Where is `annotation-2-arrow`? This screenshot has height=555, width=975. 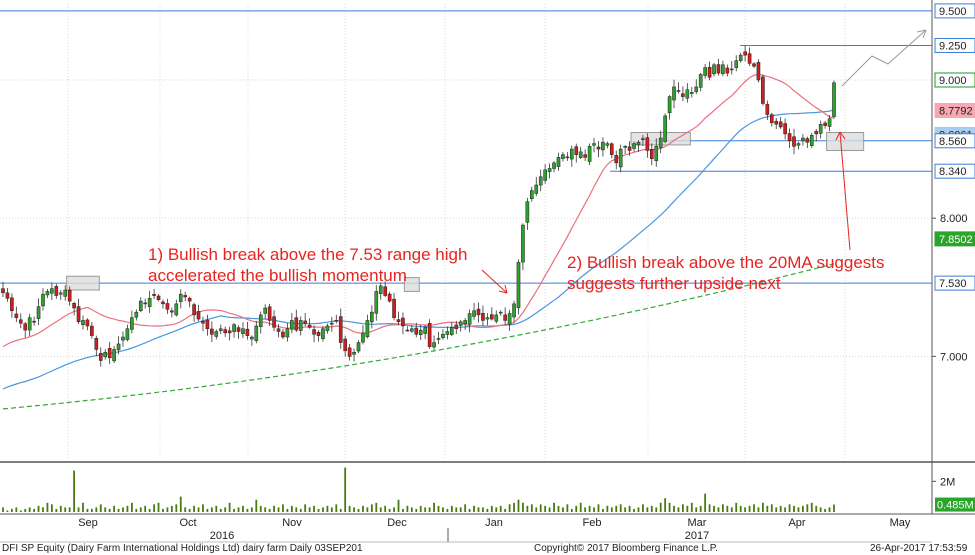
annotation-2-arrow is located at coordinates (845, 191).